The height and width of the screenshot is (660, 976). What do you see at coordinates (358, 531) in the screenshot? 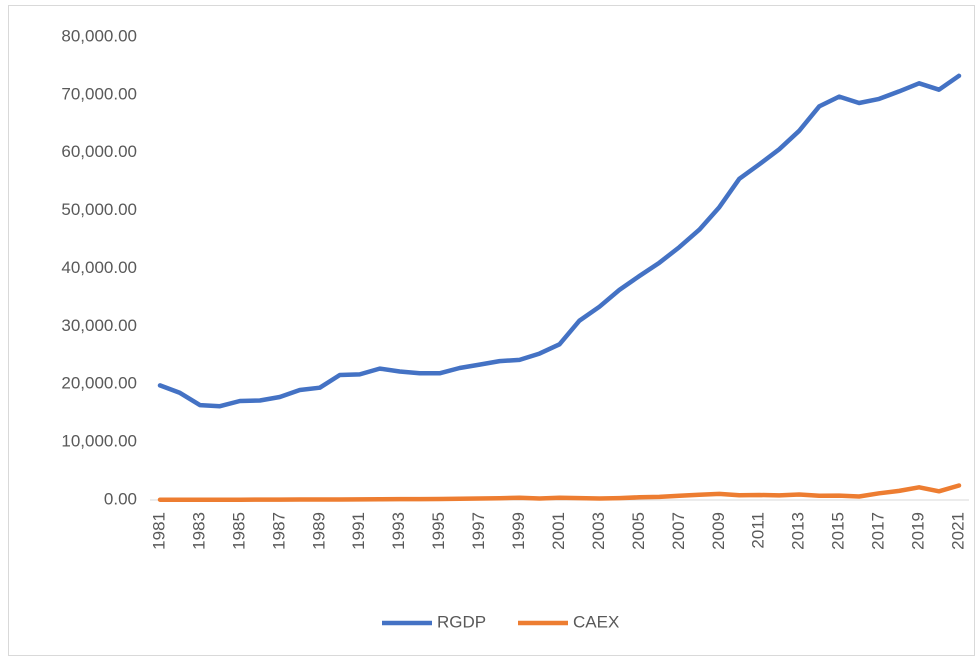
I see `x-tick-label: 1991` at bounding box center [358, 531].